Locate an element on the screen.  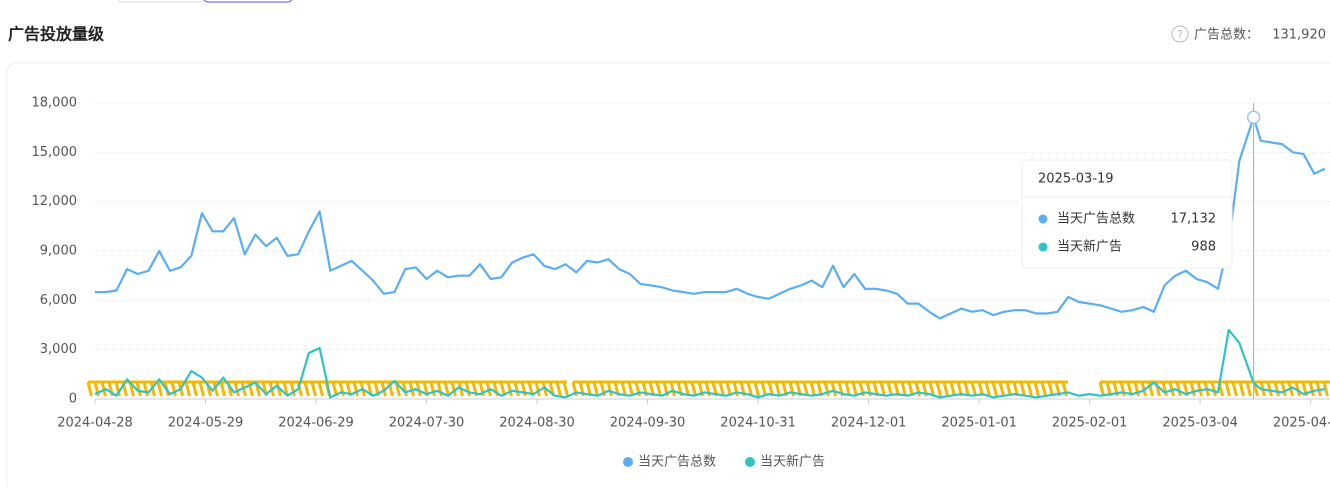
x-tick-label: 2024-05-29 is located at coordinates (206, 423).